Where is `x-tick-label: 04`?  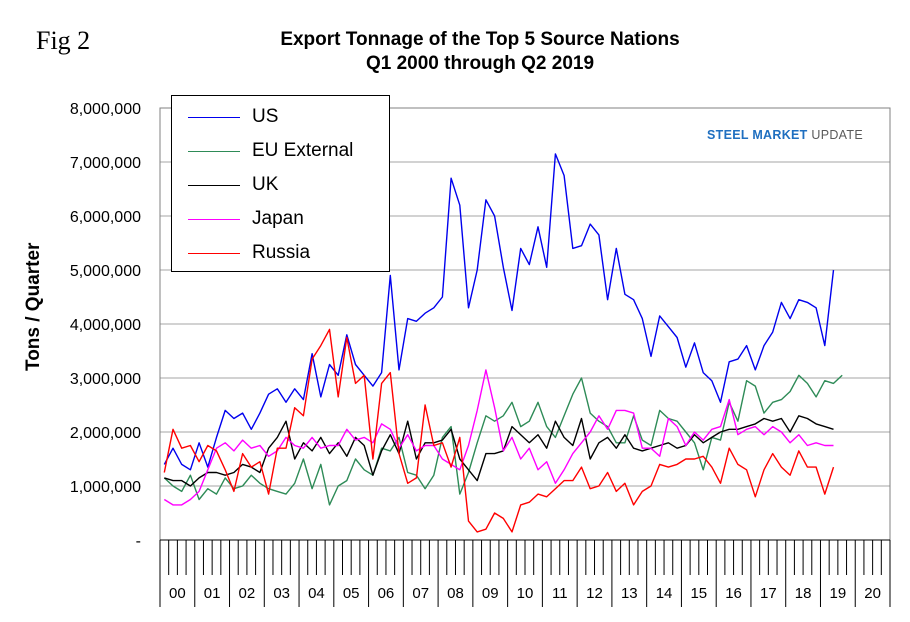 x-tick-label: 04 is located at coordinates (316, 593).